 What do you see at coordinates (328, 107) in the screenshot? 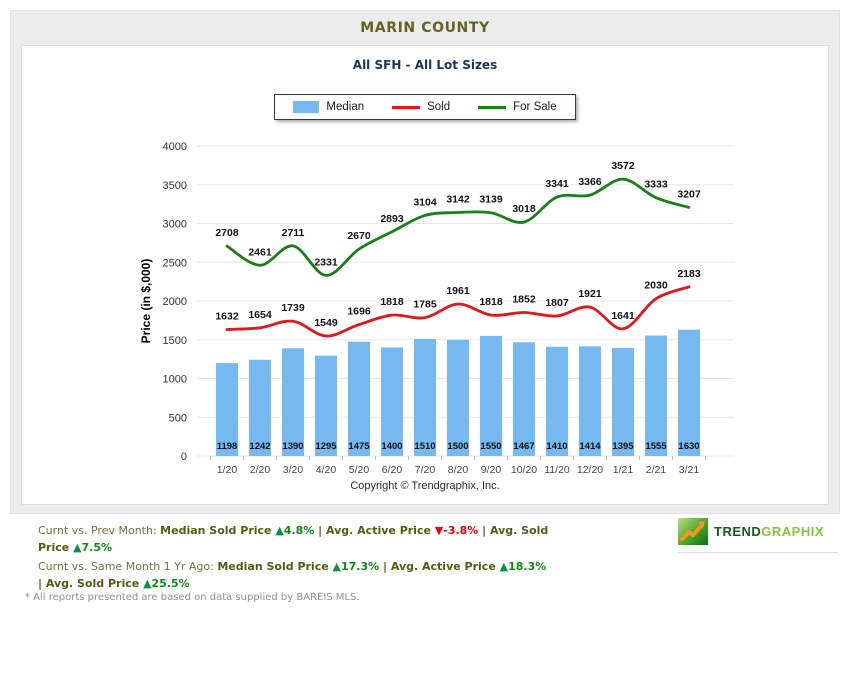
I see `legend-item-median: Median` at bounding box center [328, 107].